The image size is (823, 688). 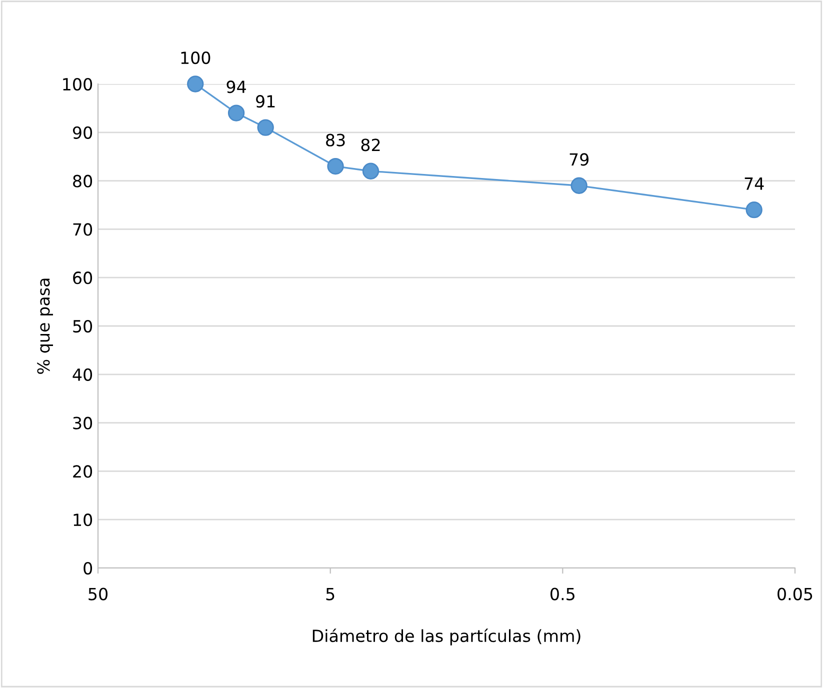 I want to click on y-tick-label: 80, so click(x=82, y=181).